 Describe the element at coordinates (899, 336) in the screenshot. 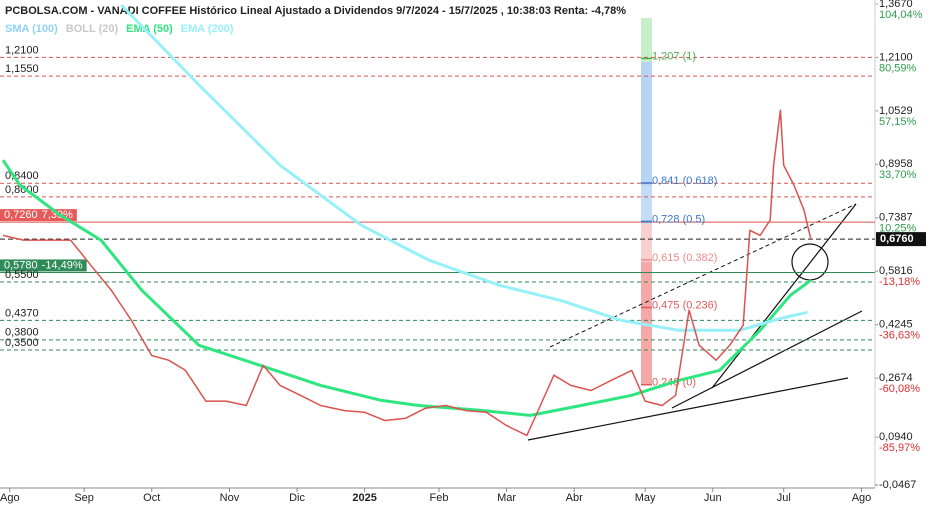

I see `y2-tick-label: -36,63%` at that location.